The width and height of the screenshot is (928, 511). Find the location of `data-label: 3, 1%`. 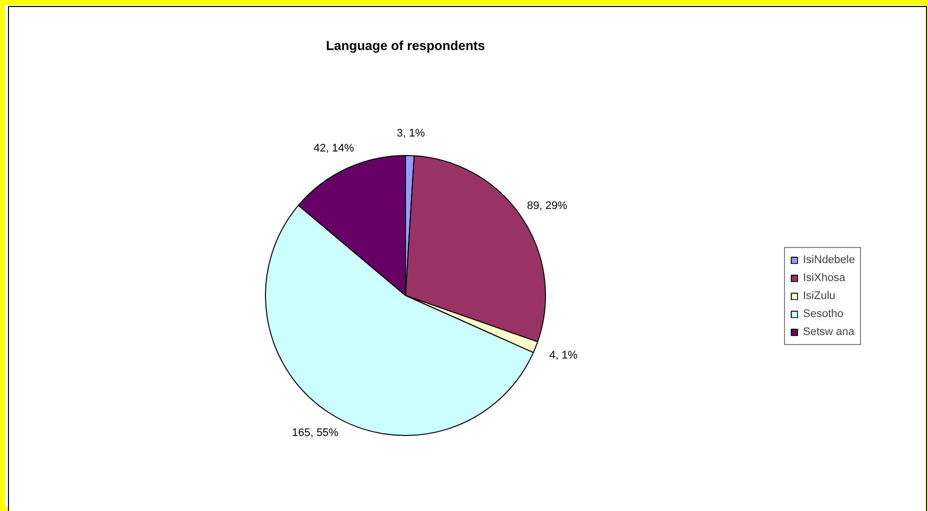

data-label: 3, 1% is located at coordinates (411, 134).